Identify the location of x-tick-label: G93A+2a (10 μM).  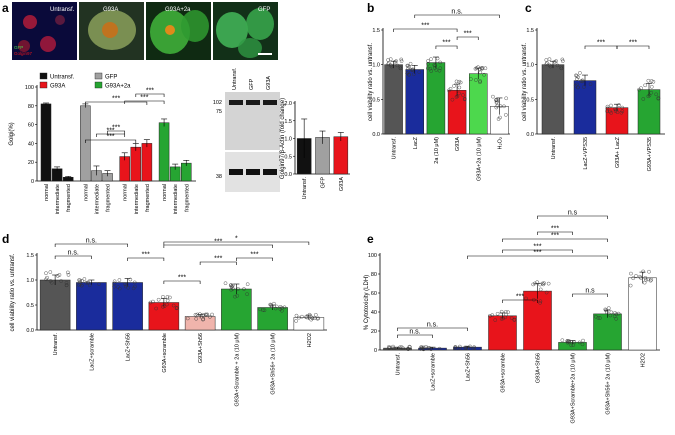
(479, 159).